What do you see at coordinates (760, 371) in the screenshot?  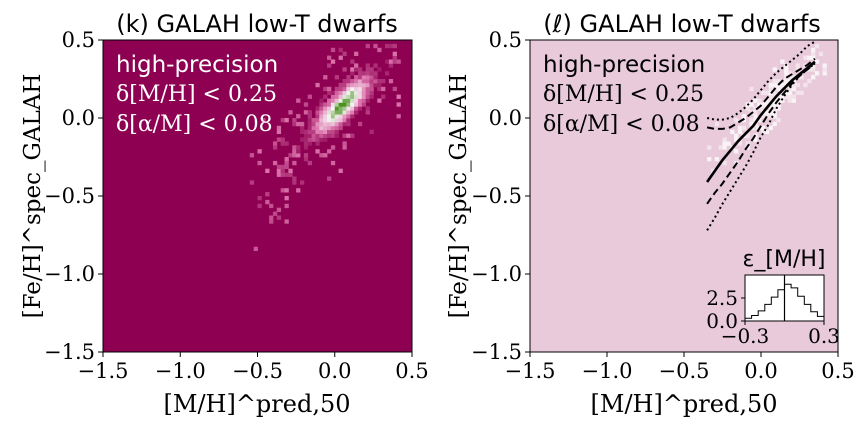 I see `panel-l-x-tick-label: 0.0` at bounding box center [760, 371].